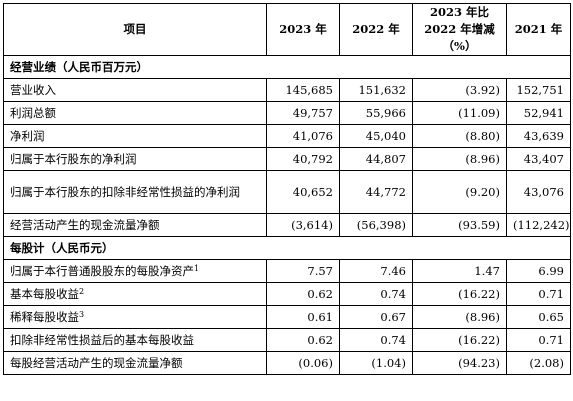  I want to click on table-row: 营业收入 145,685 151,632 (3.92) 152,751, so click(287, 90).